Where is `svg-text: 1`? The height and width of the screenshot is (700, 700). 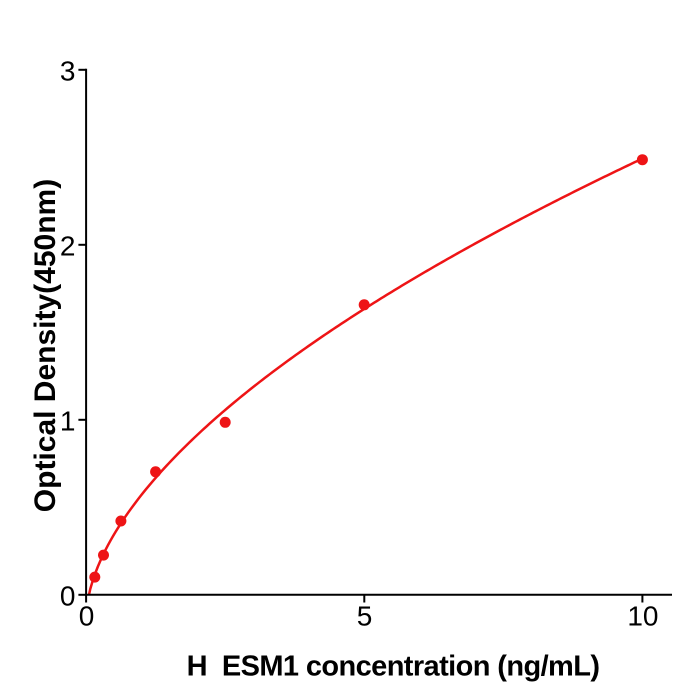
svg-text: 1 is located at coordinates (68, 420).